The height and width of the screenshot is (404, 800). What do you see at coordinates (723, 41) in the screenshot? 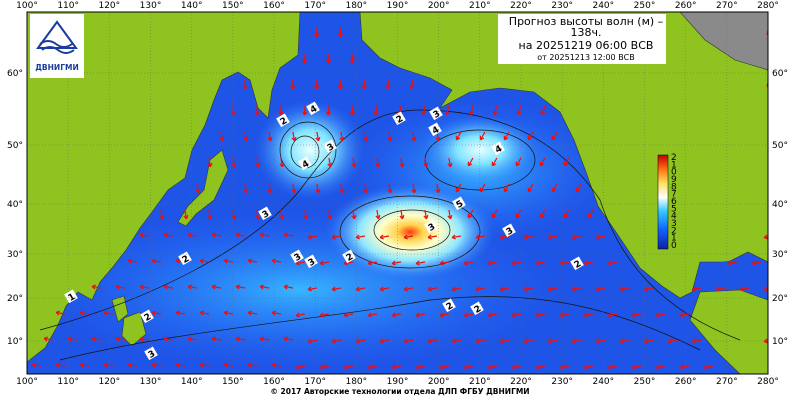
I see `ice` at bounding box center [723, 41].